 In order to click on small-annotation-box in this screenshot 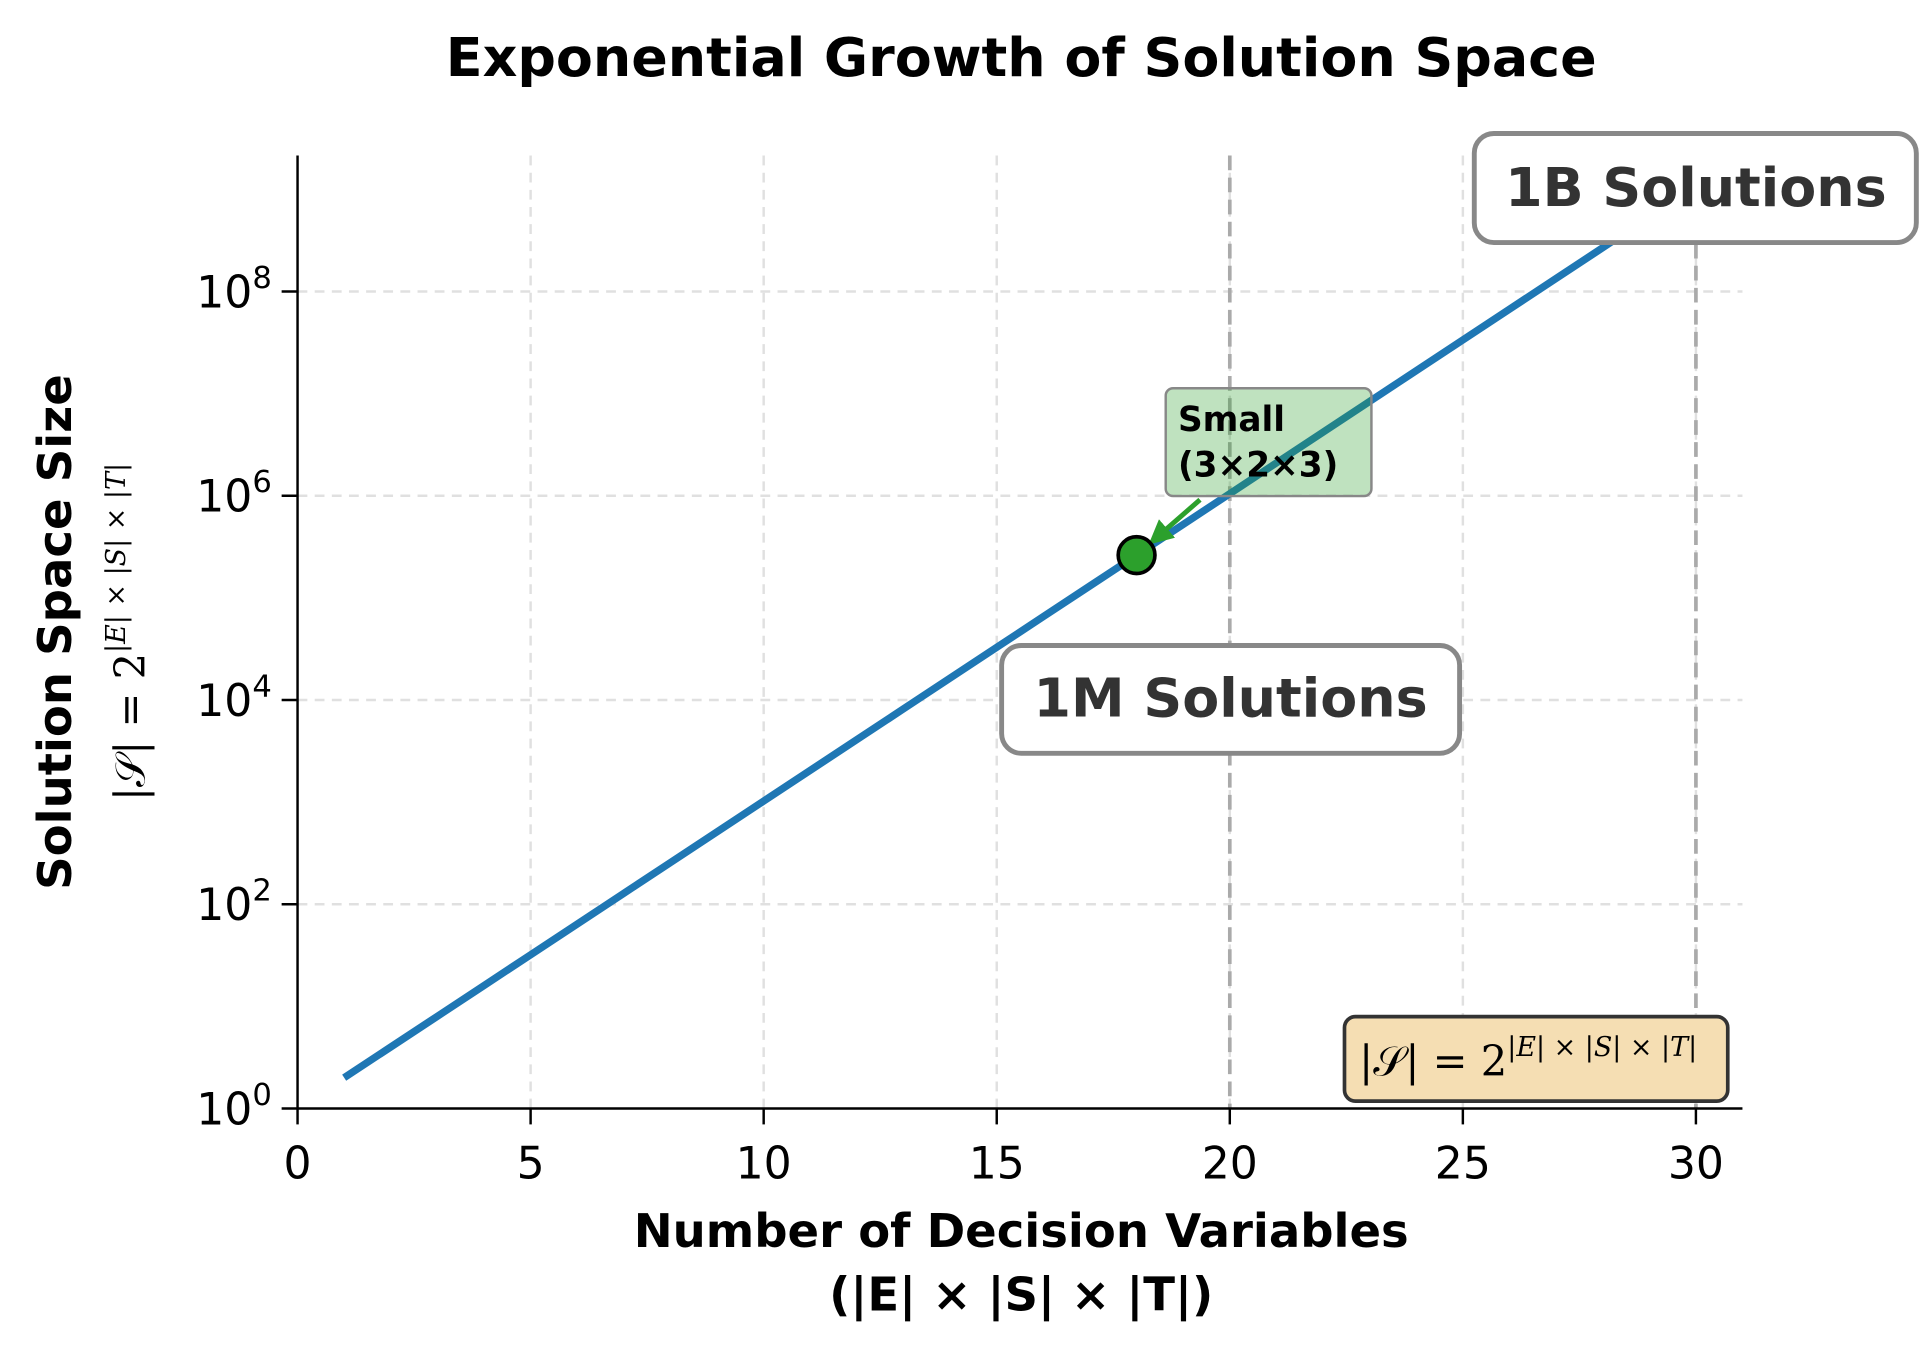, I will do `click(1268, 442)`.